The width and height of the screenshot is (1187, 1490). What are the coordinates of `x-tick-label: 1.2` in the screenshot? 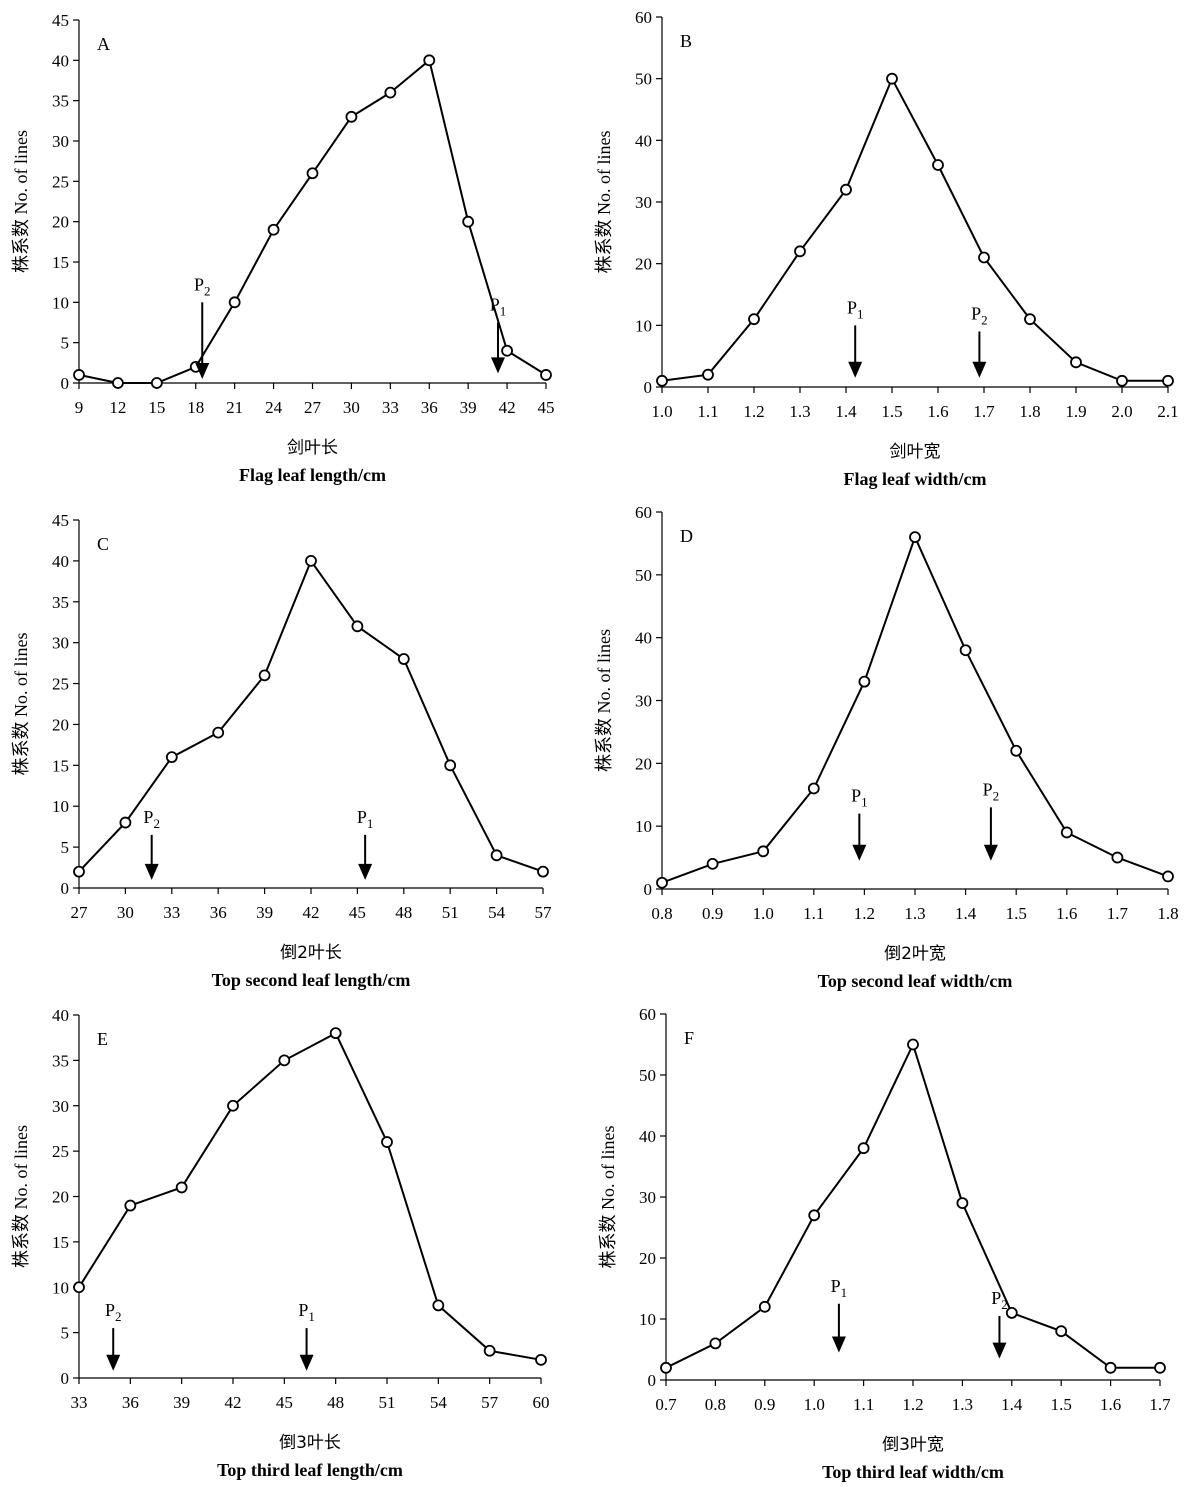 It's located at (912, 1404).